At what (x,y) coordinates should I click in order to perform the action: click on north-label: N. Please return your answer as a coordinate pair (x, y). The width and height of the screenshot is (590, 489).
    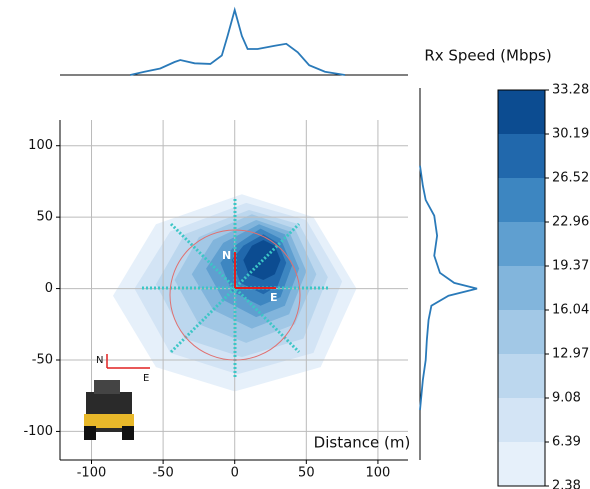
    Looking at the image, I should click on (226, 255).